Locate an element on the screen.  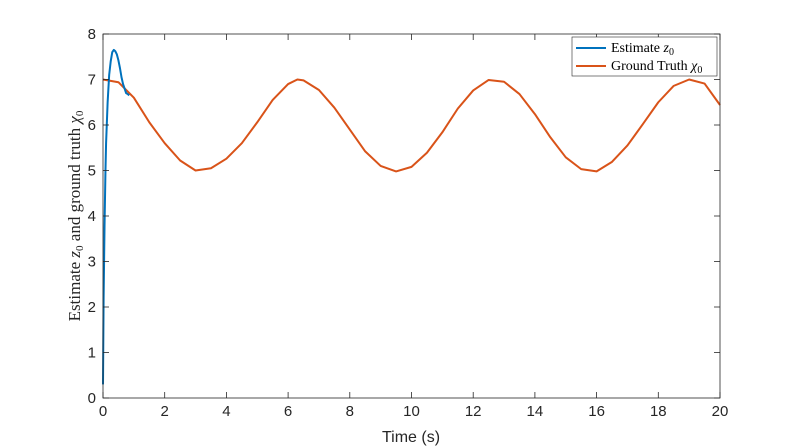
y-tick-label: 0 is located at coordinates (92, 398).